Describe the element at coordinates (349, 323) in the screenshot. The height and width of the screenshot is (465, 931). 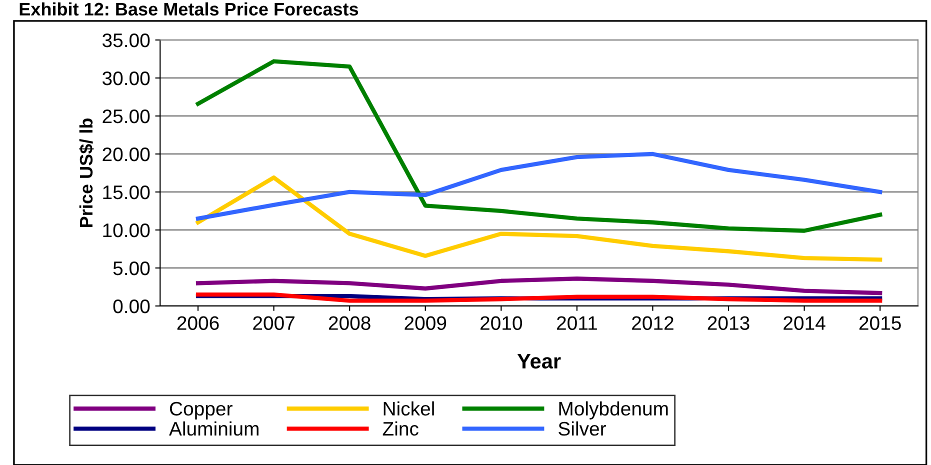
I see `x-tick-label: 2008` at that location.